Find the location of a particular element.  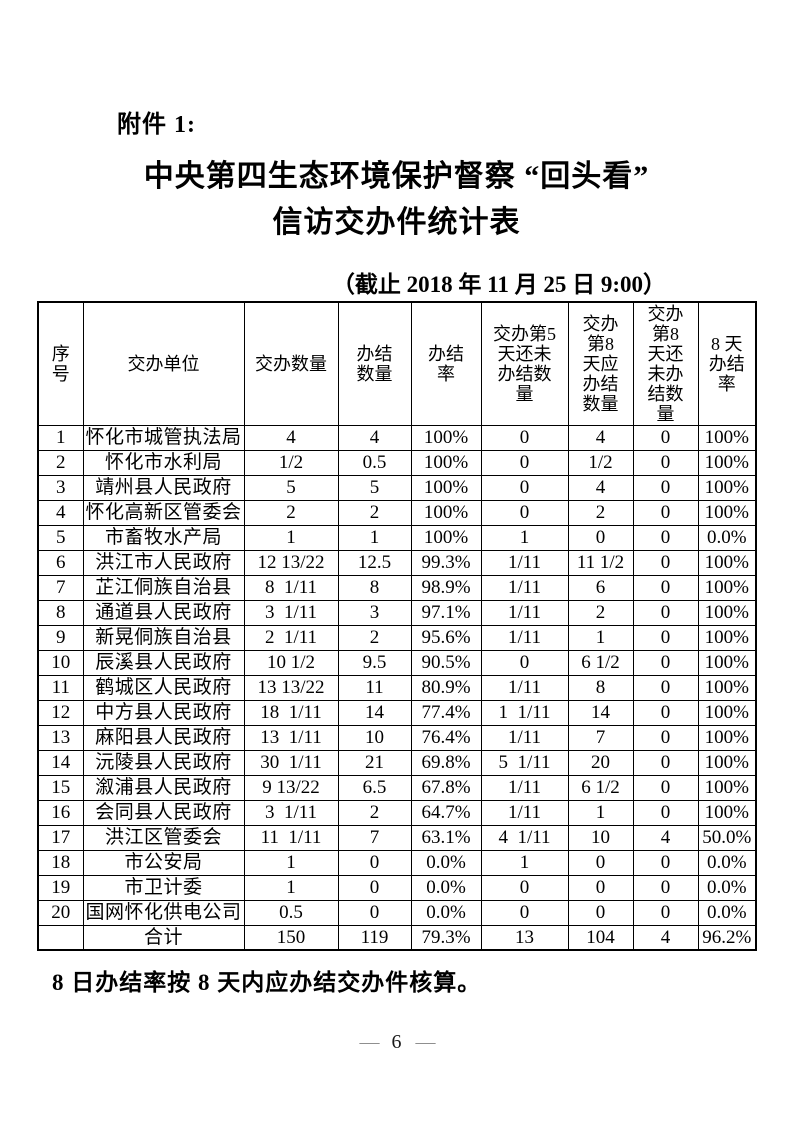

document-title: 中央第四生态环境保护督察 “回头看” 信访交办件统计表 is located at coordinates (396, 200).